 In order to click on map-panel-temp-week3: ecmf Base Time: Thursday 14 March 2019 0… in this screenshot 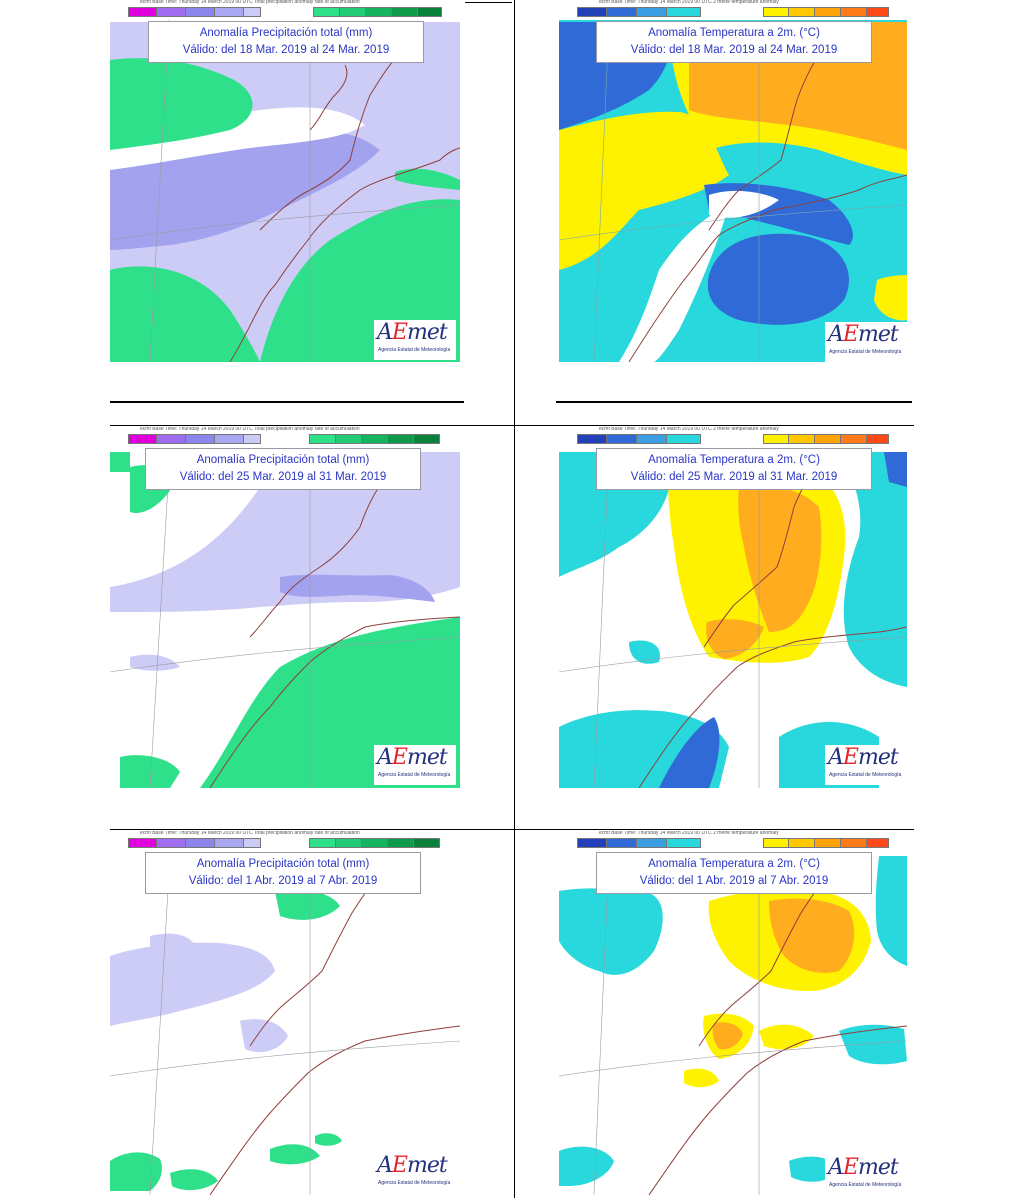, I will do `click(733, 1013)`.